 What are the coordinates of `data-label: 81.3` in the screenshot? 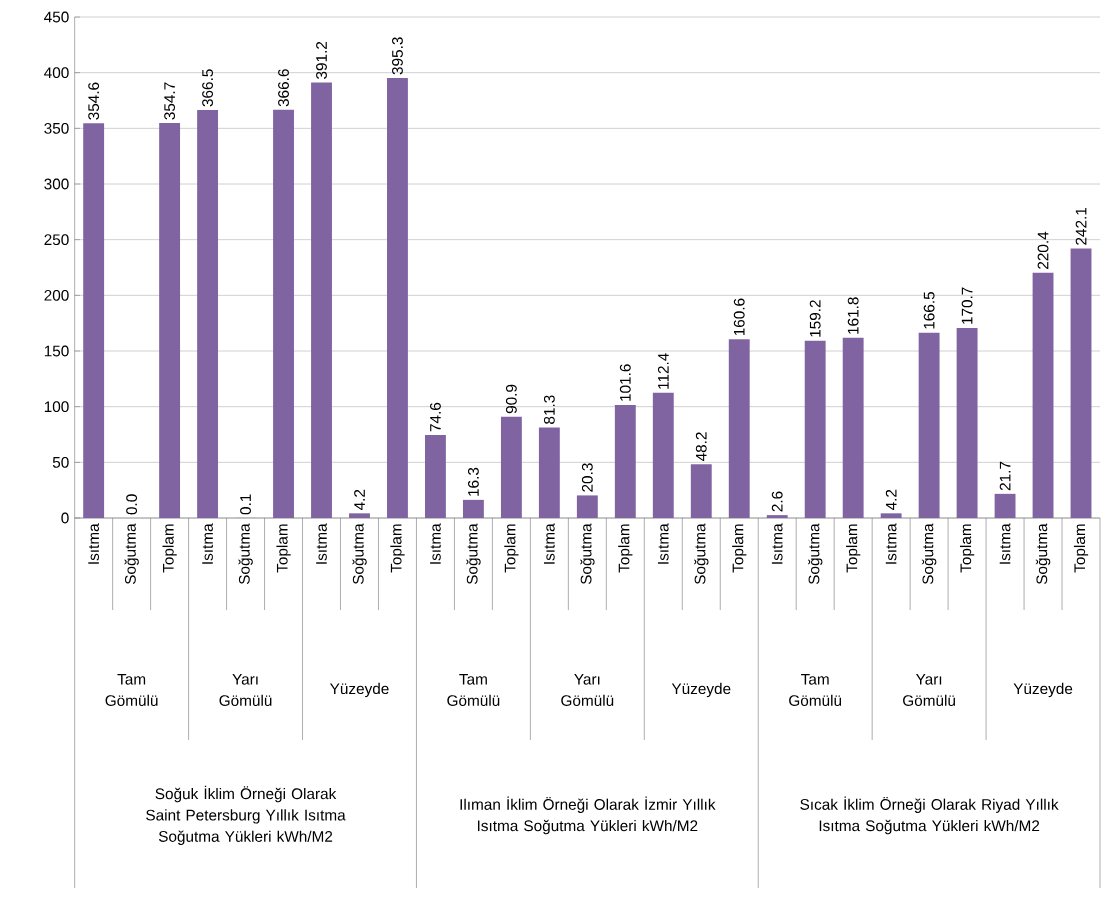 It's located at (549, 409).